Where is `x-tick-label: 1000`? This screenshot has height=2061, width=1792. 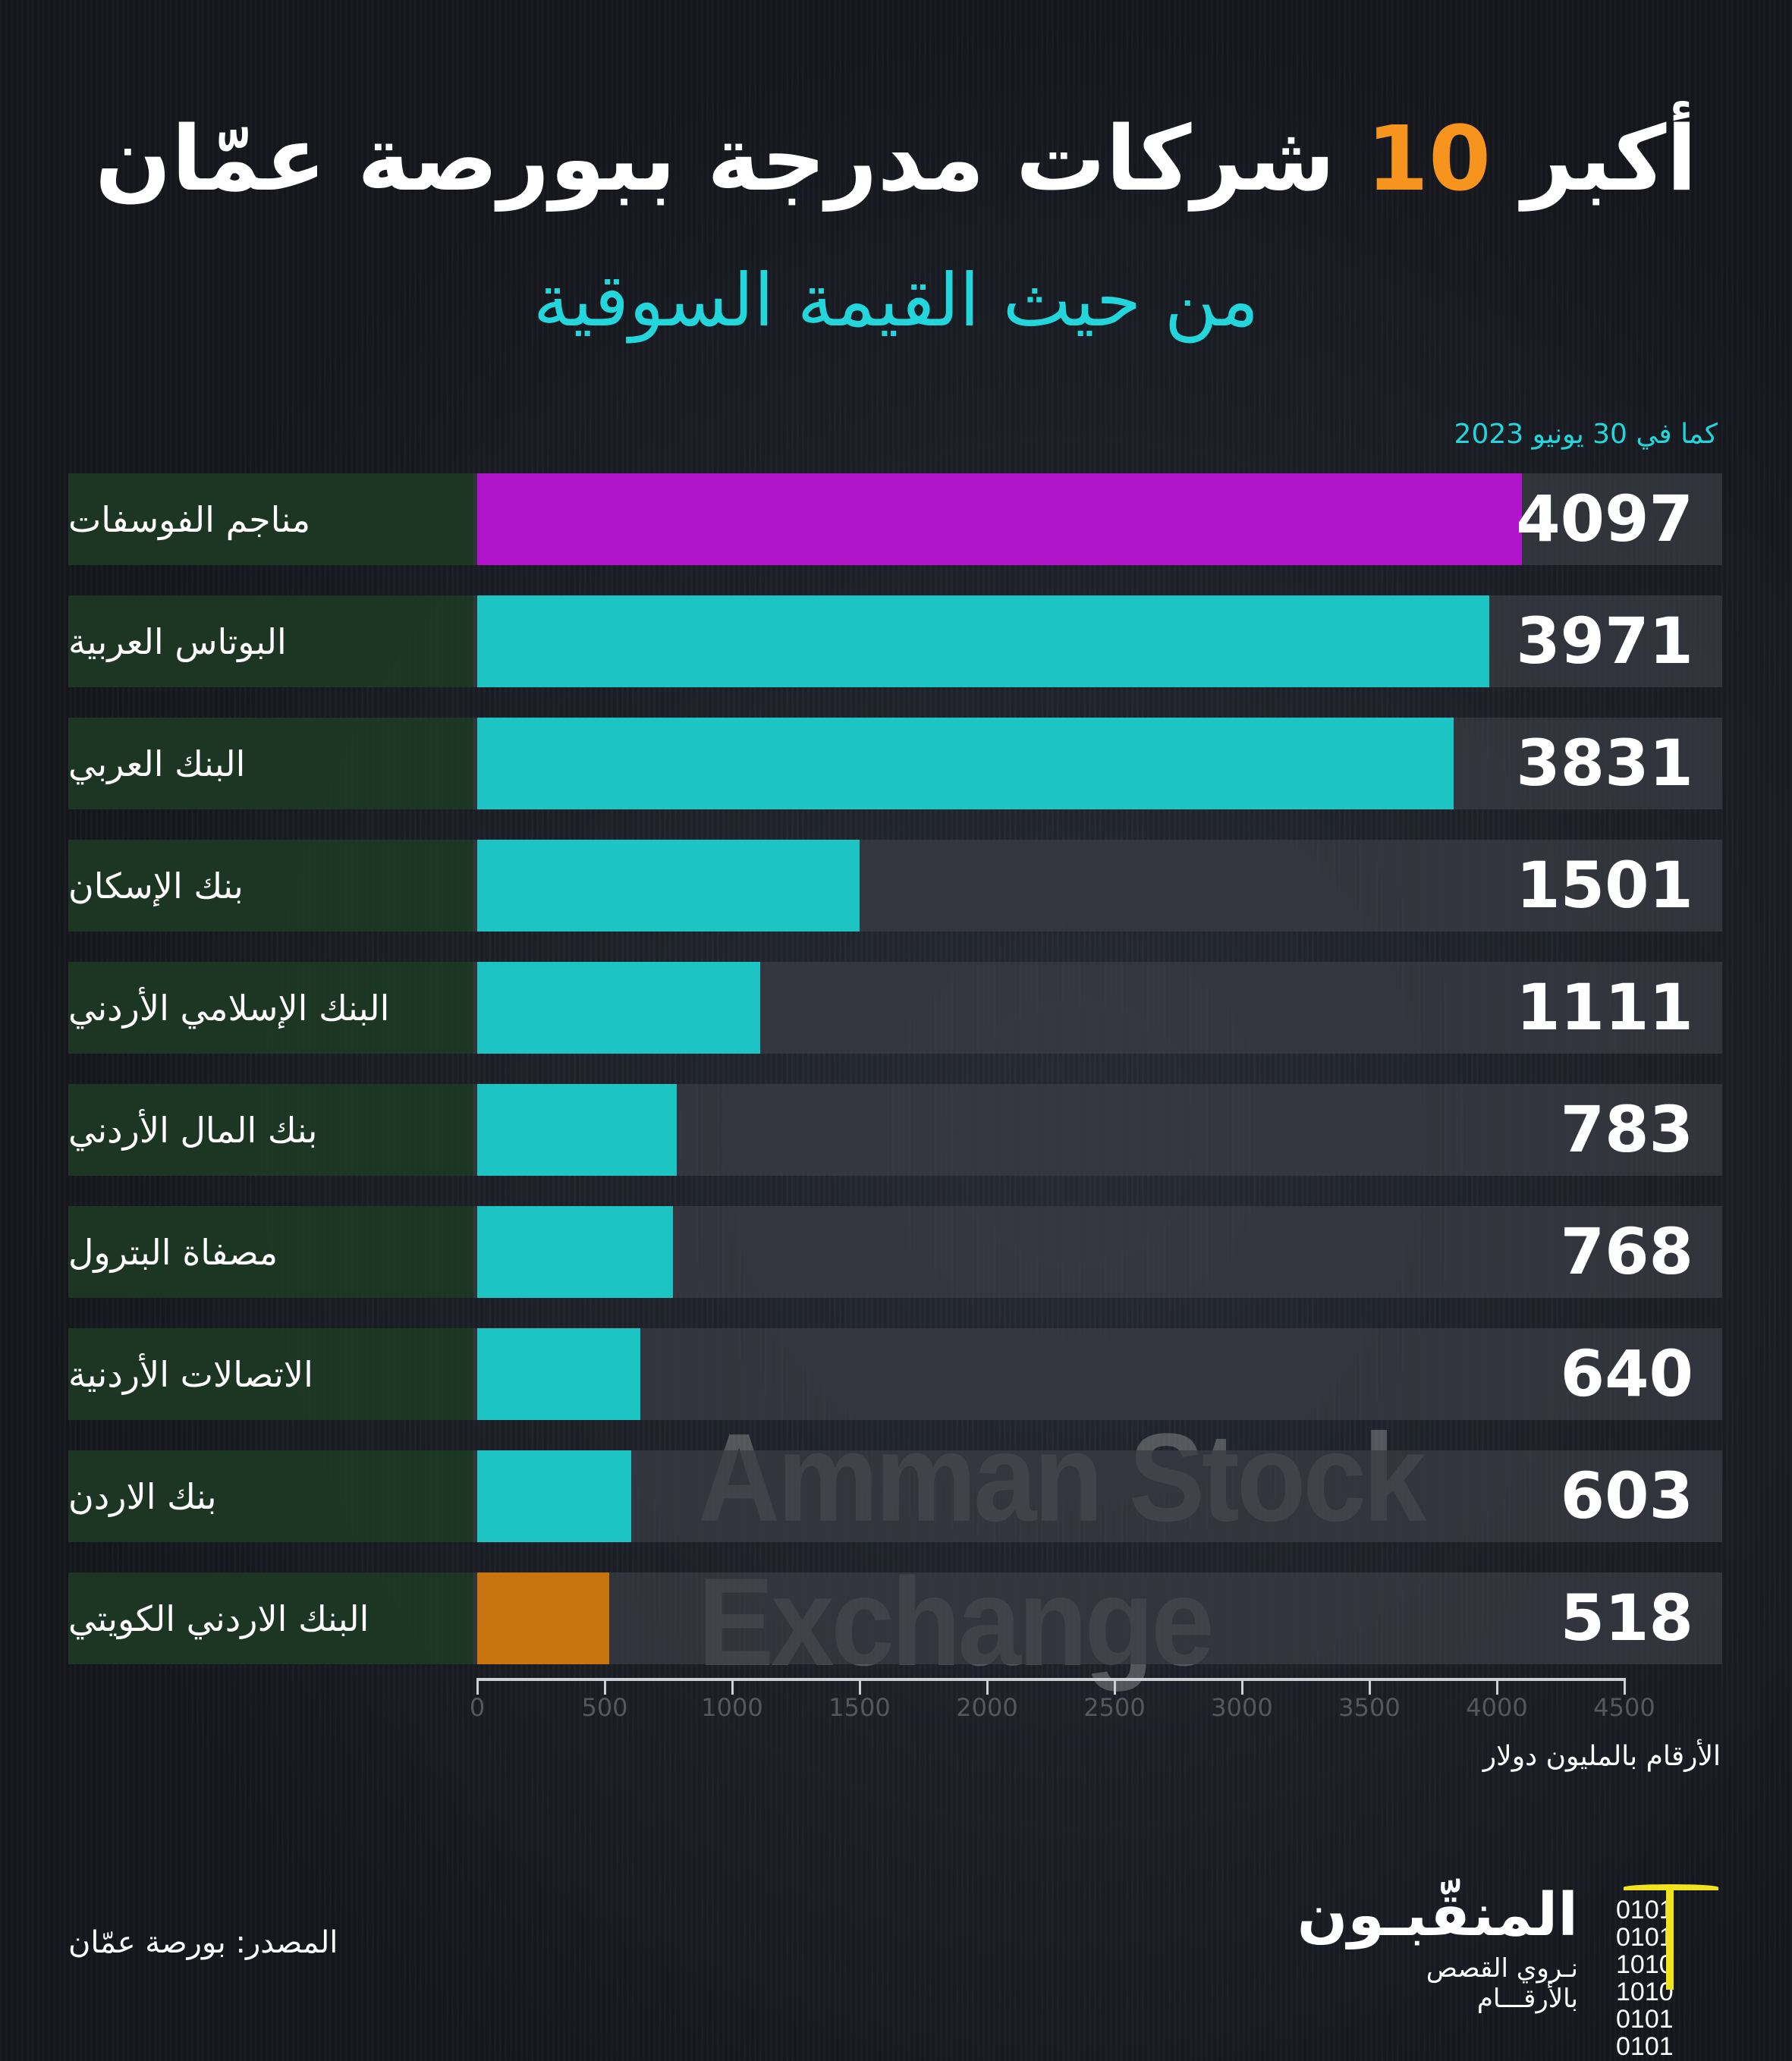 x-tick-label: 1000 is located at coordinates (732, 1707).